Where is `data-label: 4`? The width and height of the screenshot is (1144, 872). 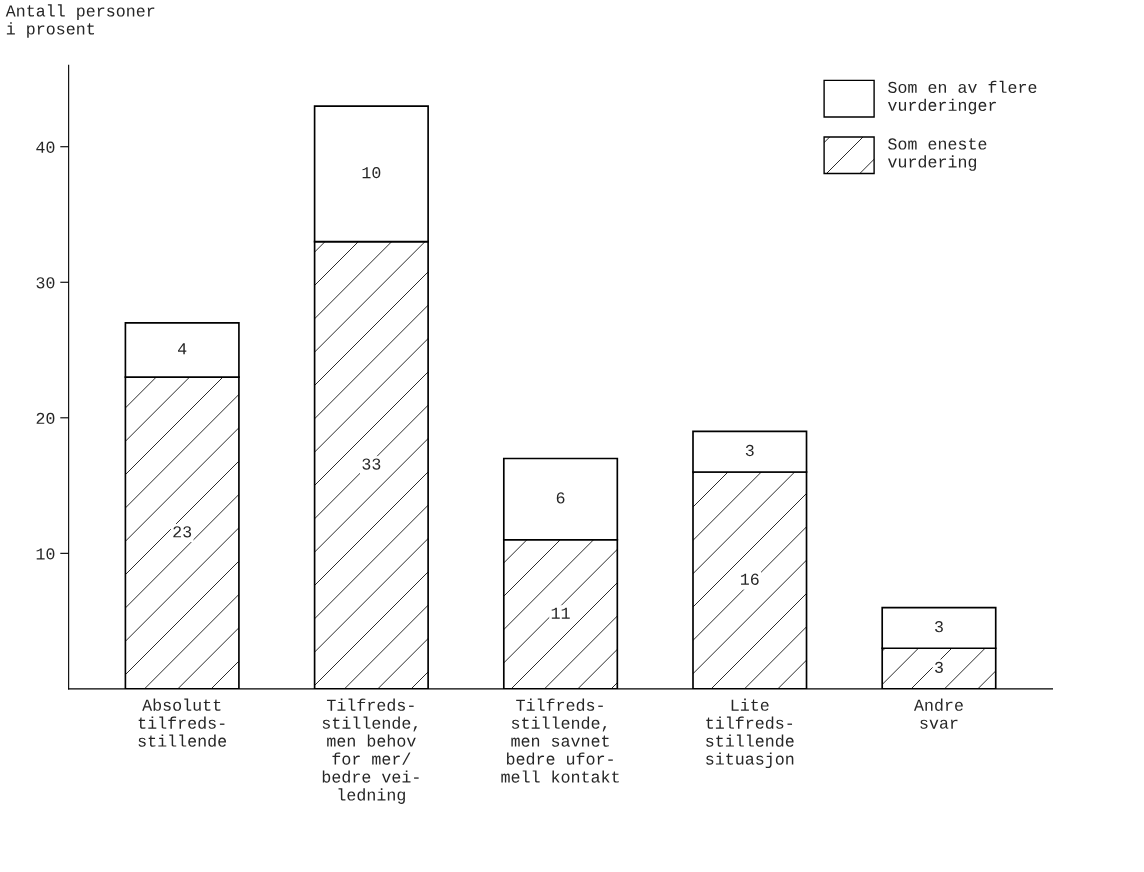 data-label: 4 is located at coordinates (182, 349).